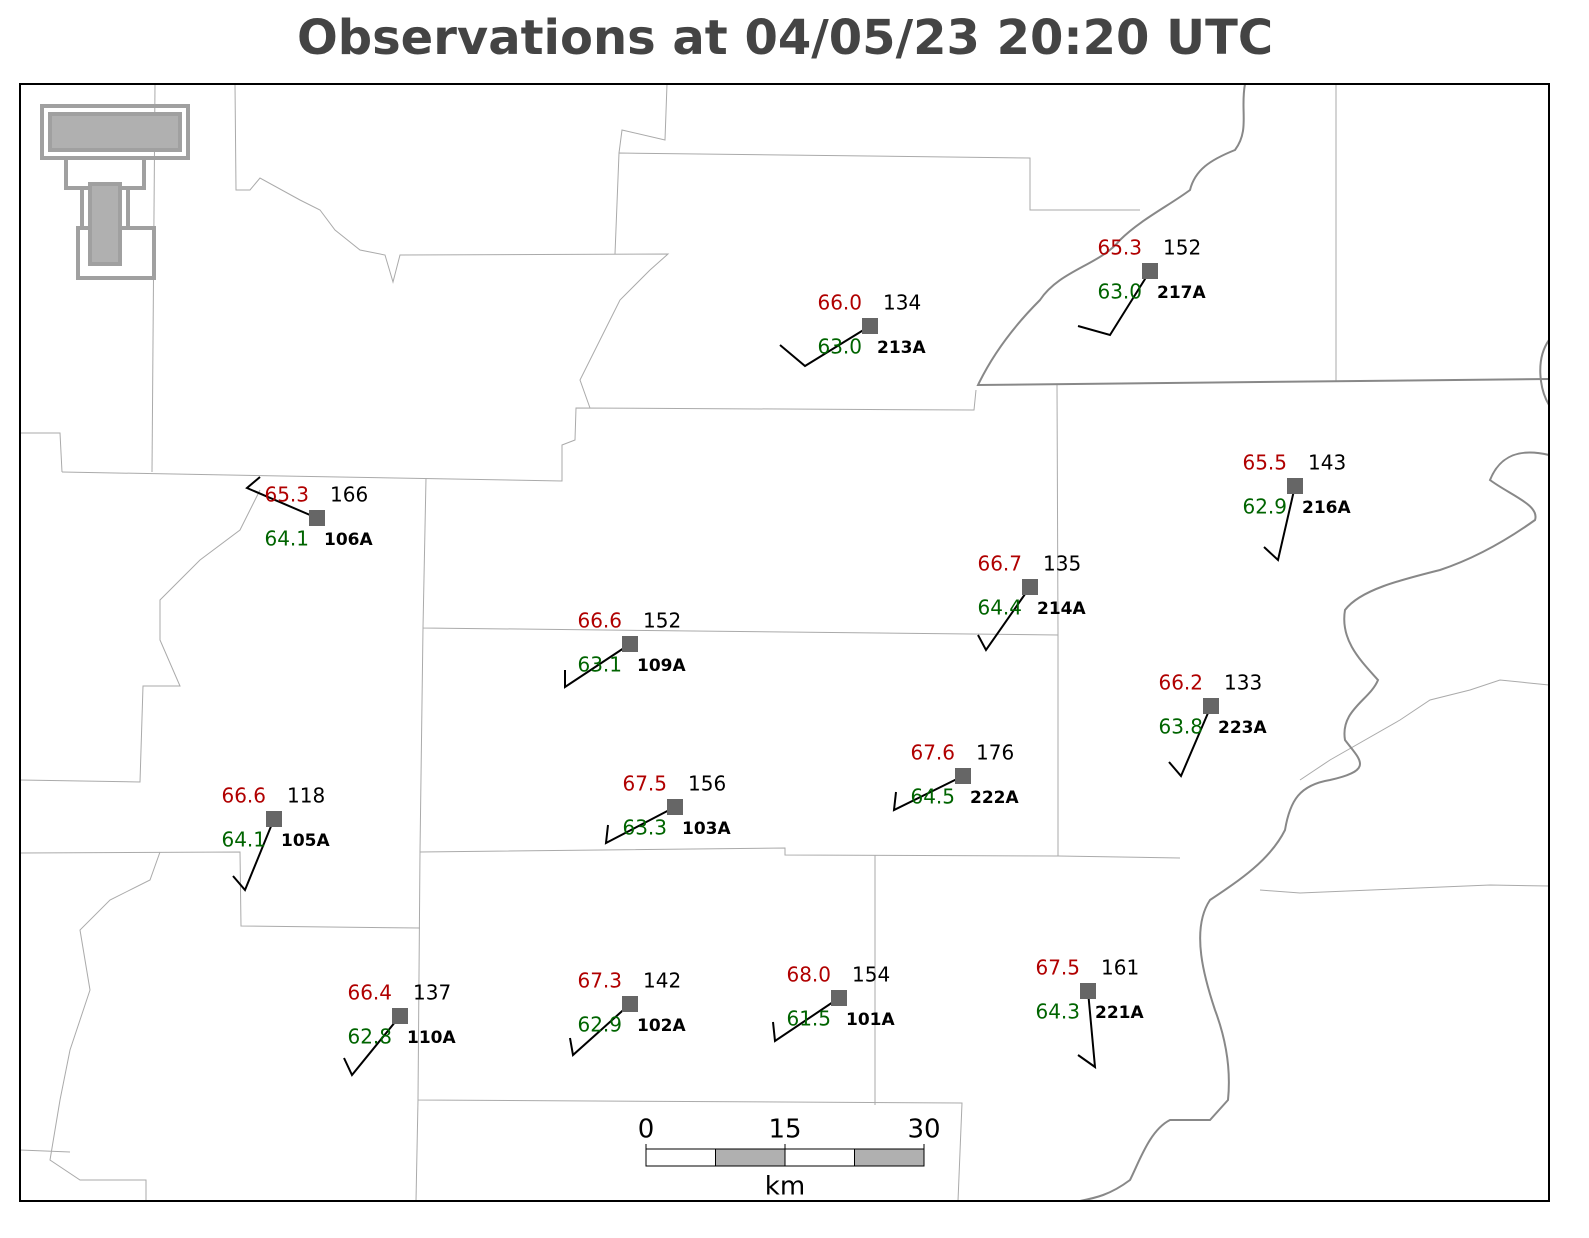  Describe the element at coordinates (785, 1187) in the screenshot. I see `scale-unit: km` at that location.